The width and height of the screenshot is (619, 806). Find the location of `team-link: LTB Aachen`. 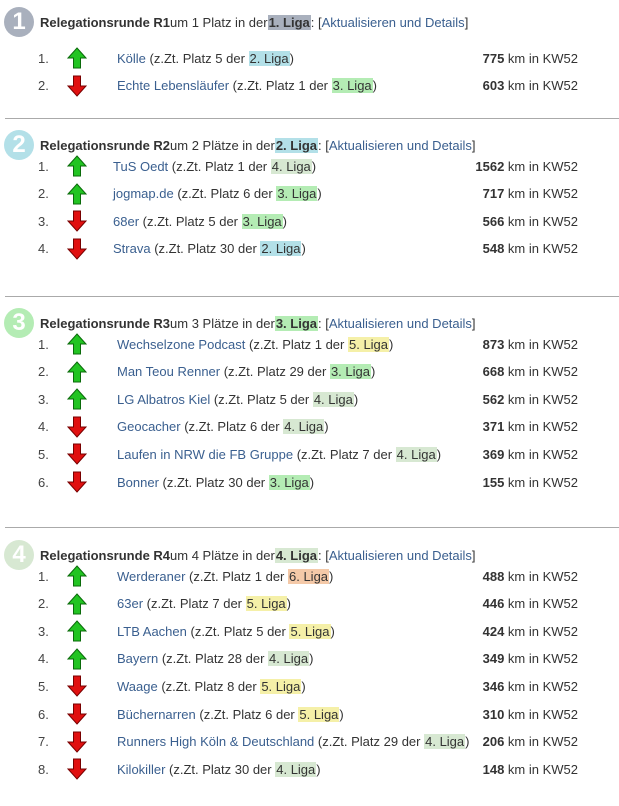

team-link: LTB Aachen is located at coordinates (152, 631).